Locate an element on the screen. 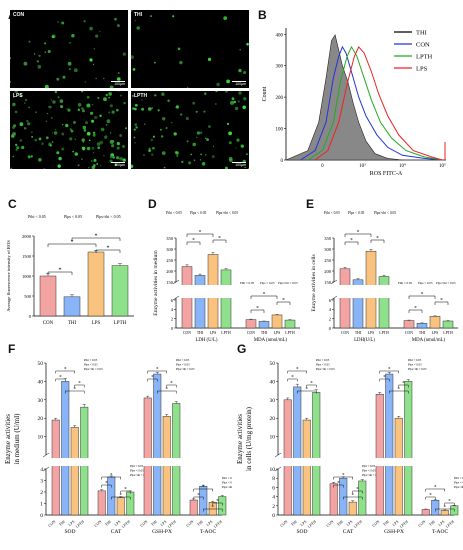  y-tick-label: 250 is located at coordinates (328, 260).